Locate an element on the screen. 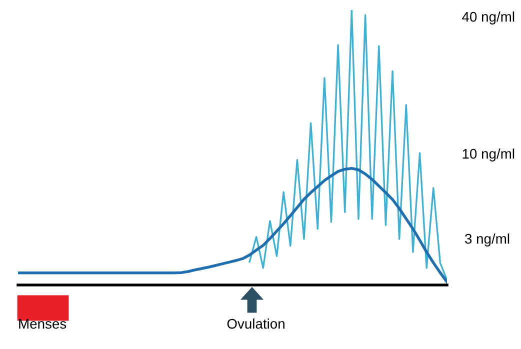 The height and width of the screenshot is (349, 521). text: Ovulation is located at coordinates (255, 323).